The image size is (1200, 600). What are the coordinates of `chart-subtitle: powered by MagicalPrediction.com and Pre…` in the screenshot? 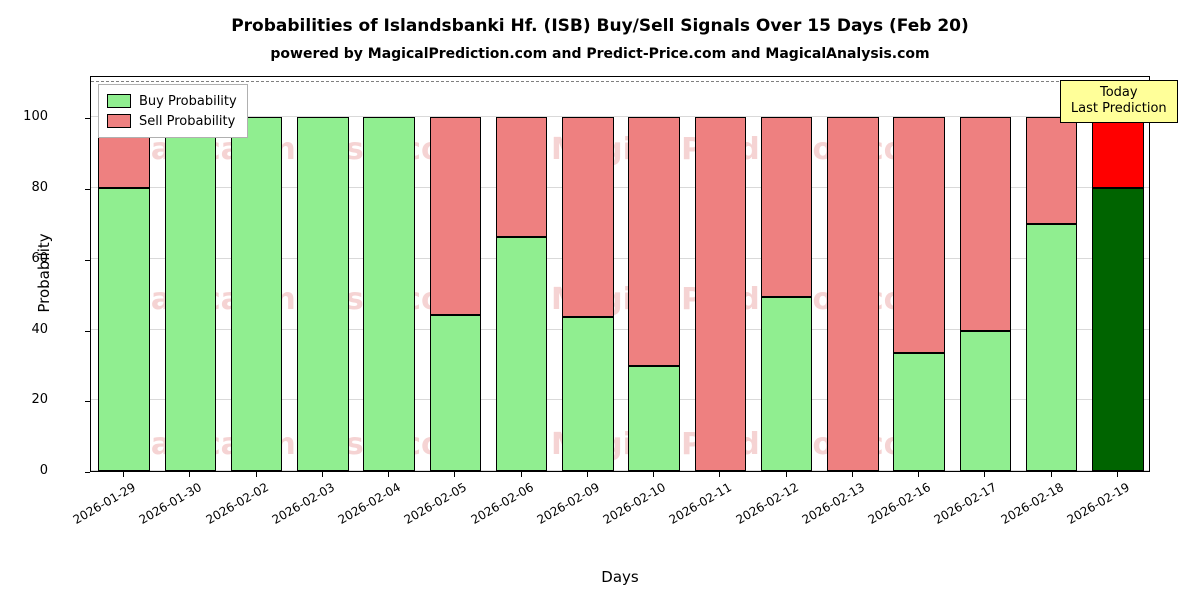 It's located at (600, 54).